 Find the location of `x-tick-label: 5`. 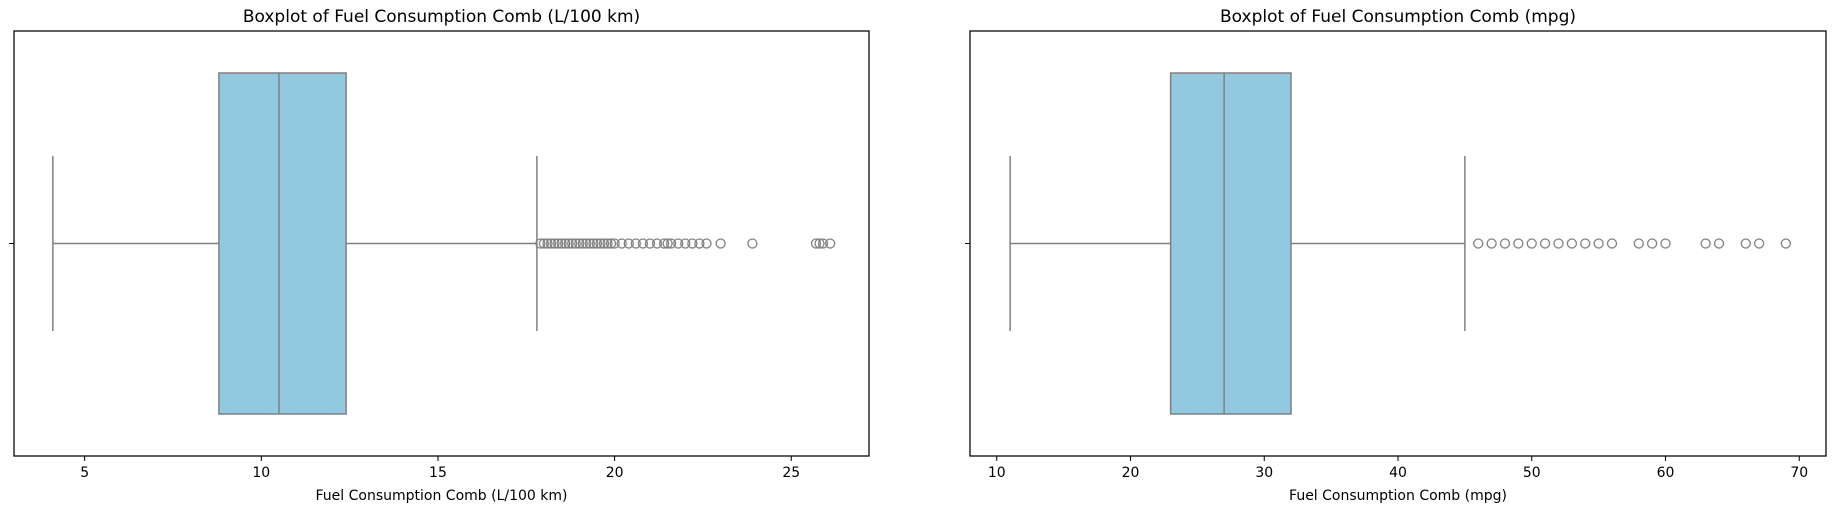

x-tick-label: 5 is located at coordinates (84, 473).